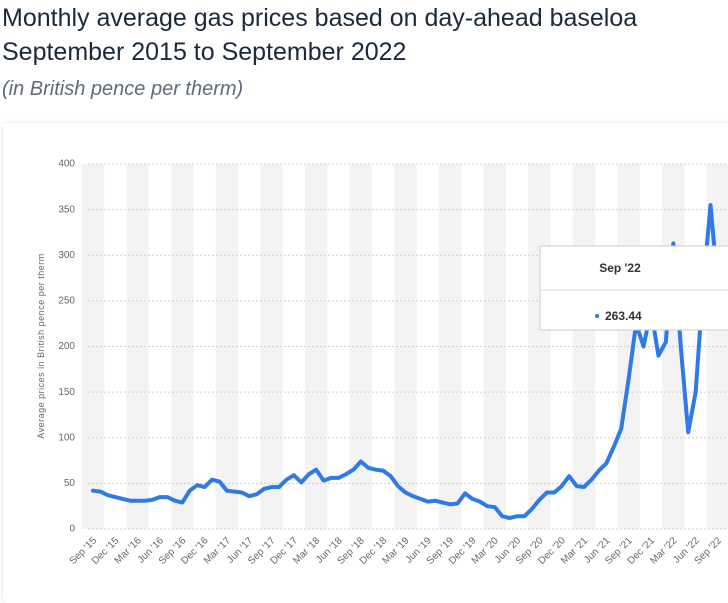 The image size is (728, 603). What do you see at coordinates (620, 268) in the screenshot?
I see `tooltip-title: Sep '22` at bounding box center [620, 268].